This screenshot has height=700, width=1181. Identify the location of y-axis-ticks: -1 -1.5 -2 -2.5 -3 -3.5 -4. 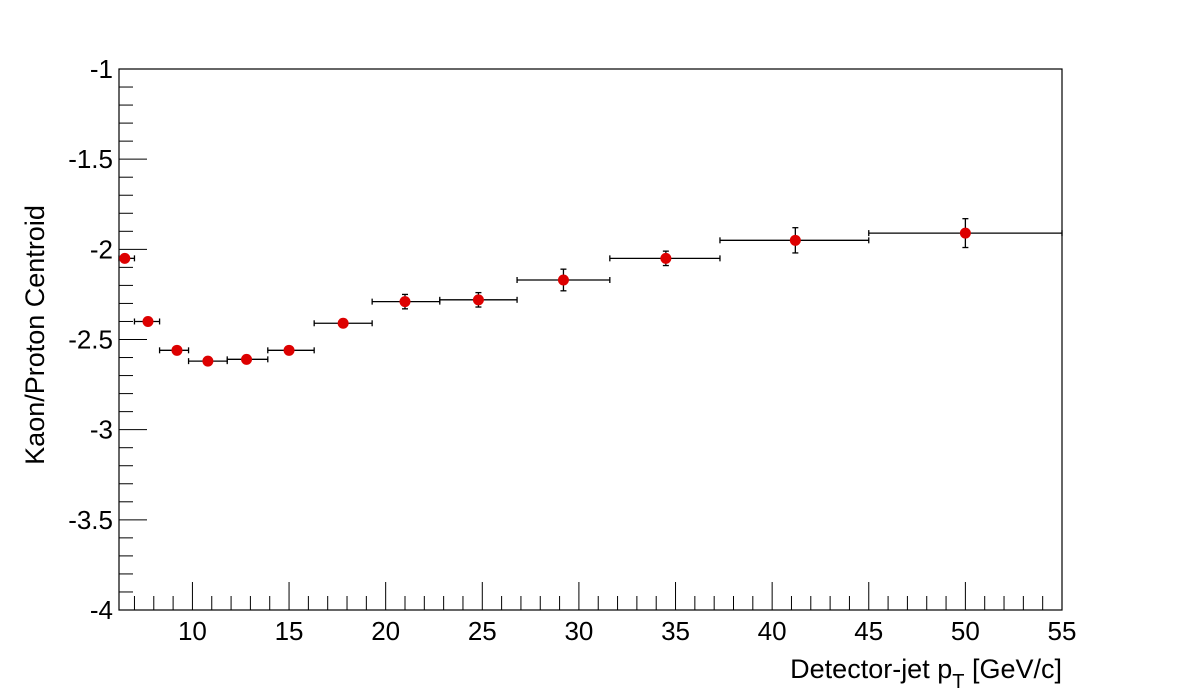
(107, 339).